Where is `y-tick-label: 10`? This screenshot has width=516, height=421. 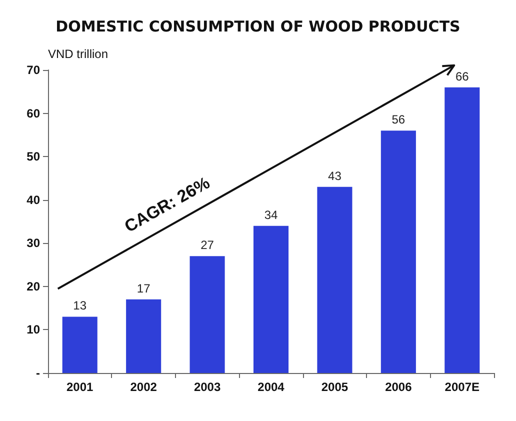 y-tick-label: 10 is located at coordinates (33, 329).